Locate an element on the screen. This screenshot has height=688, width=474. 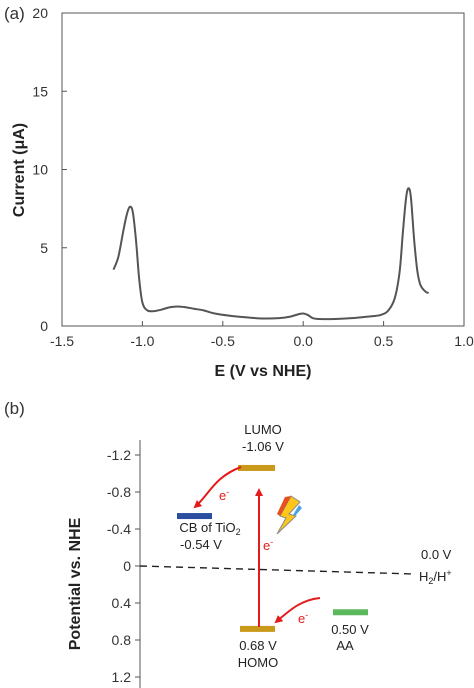
x-tick-label: 1.0 is located at coordinates (464, 341).